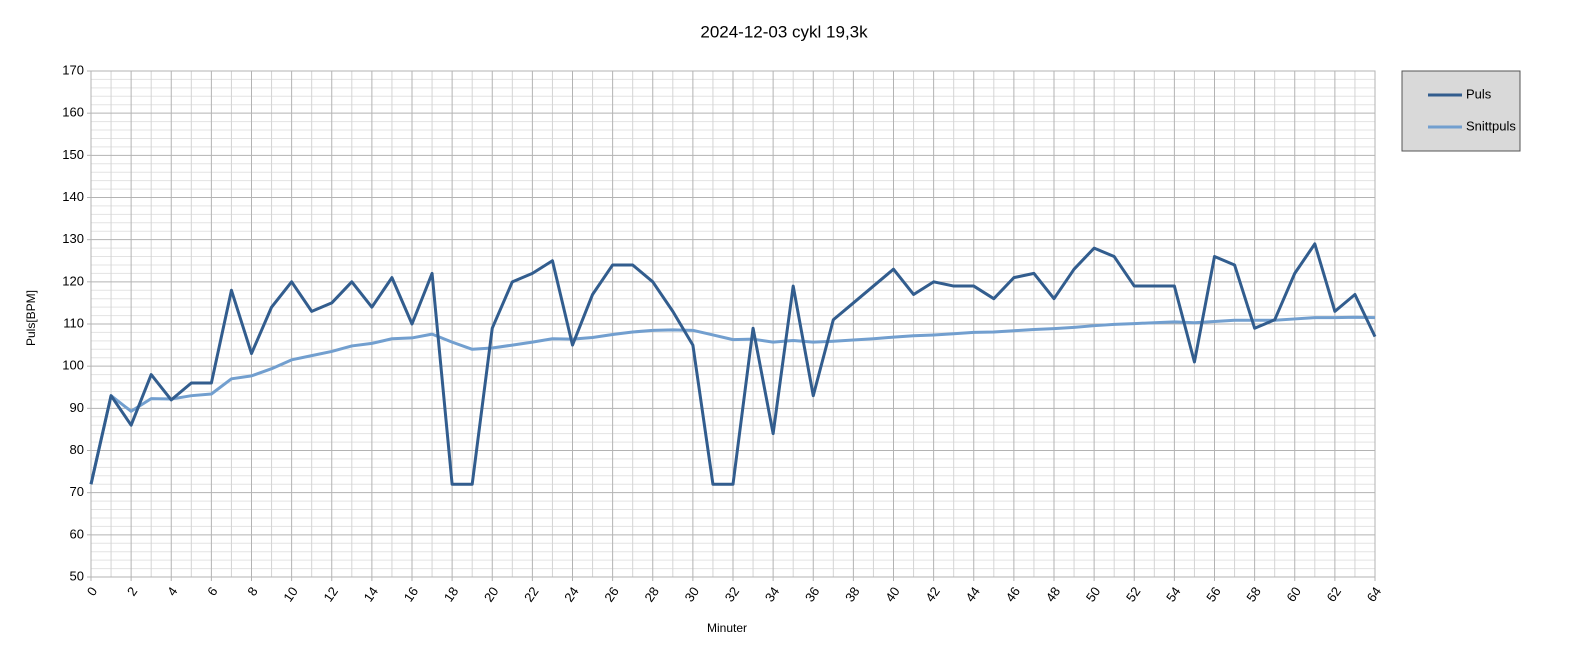 This screenshot has width=1570, height=657. Describe the element at coordinates (732, 594) in the screenshot. I see `x-tick-label: 32` at that location.